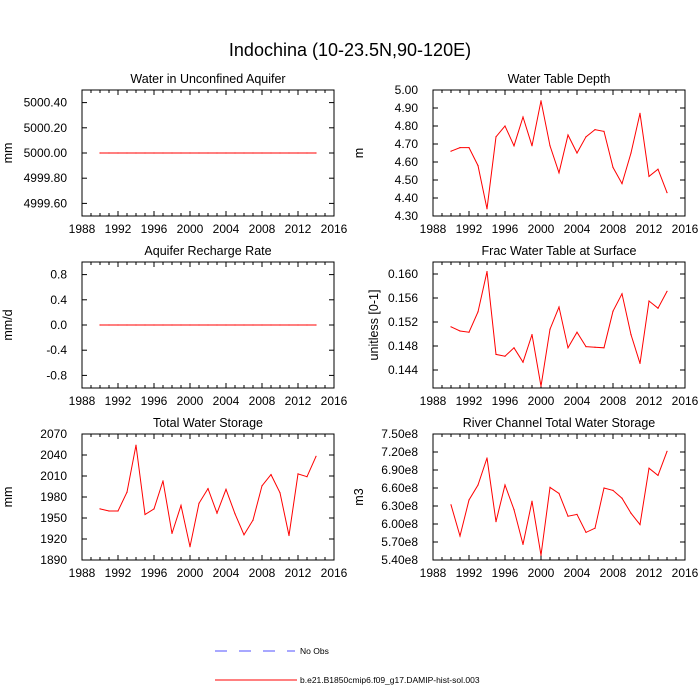  Describe the element at coordinates (314, 651) in the screenshot. I see `legend-label-no-obs: No Obs` at that location.